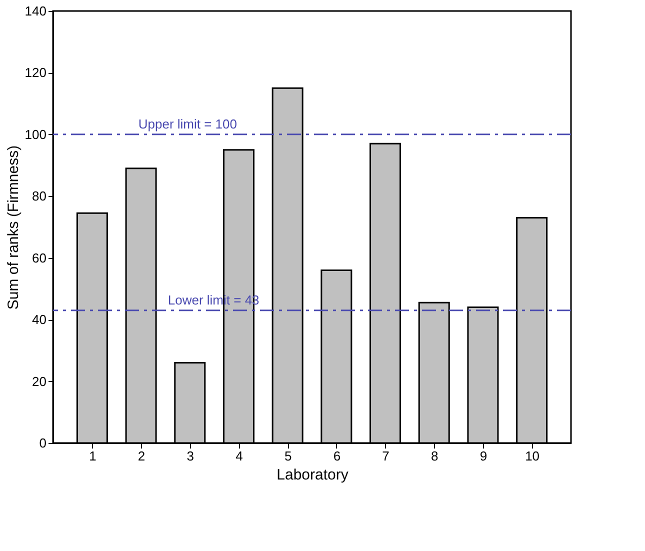 The image size is (645, 551). I want to click on x-tick-label: 2, so click(142, 456).